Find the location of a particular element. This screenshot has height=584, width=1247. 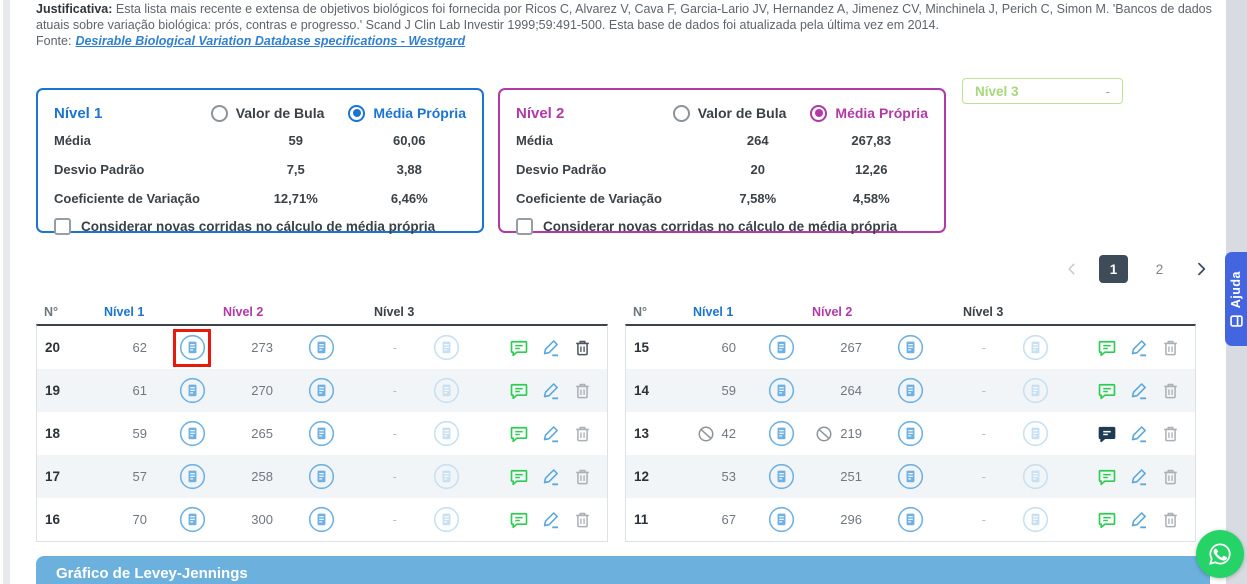

pagination-page-1: 1 is located at coordinates (1113, 269).